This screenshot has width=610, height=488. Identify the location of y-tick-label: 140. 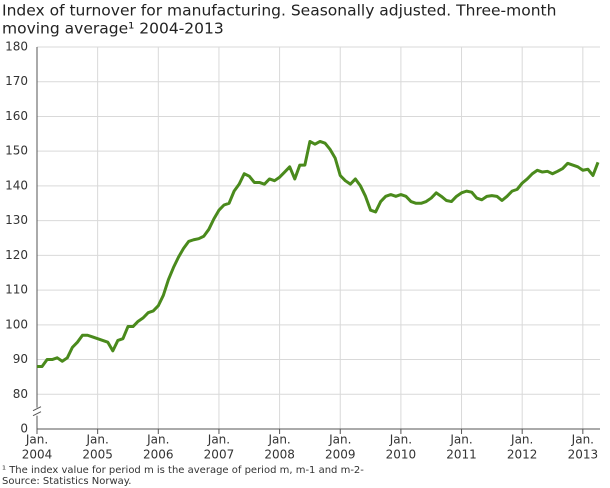
(16, 185).